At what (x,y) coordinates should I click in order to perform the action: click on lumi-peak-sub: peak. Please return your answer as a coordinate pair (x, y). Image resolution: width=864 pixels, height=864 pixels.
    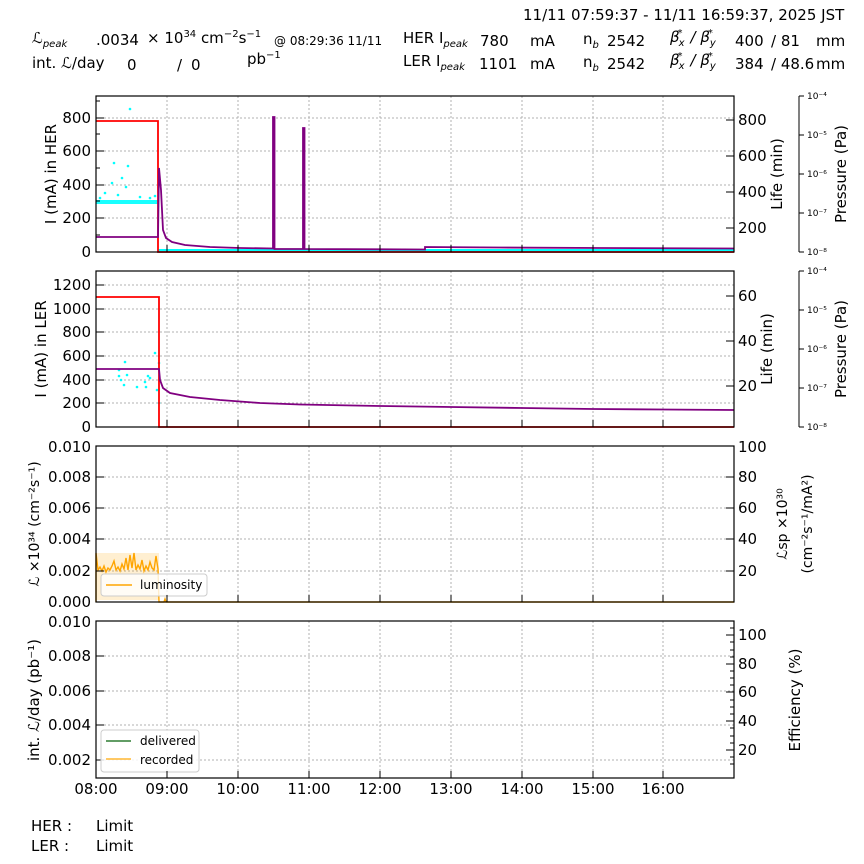
    Looking at the image, I should click on (55, 44).